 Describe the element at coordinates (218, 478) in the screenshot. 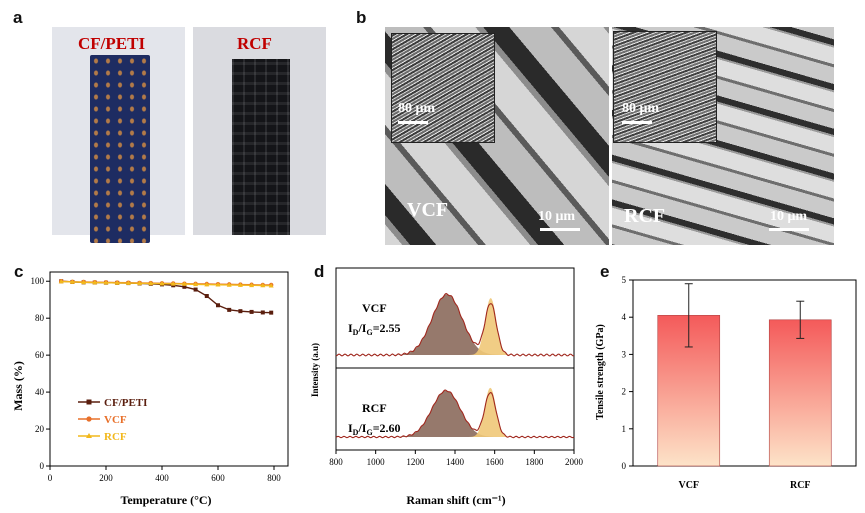

I see `tga-xtick-label: 600` at that location.